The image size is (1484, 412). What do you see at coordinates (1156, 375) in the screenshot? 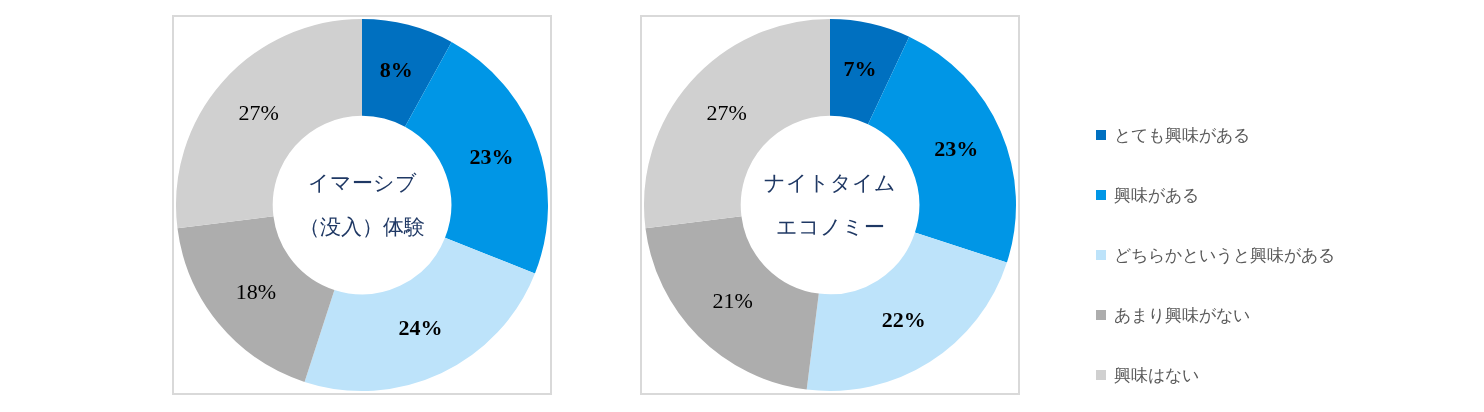
I see `legend-label: 興味はない` at bounding box center [1156, 375].